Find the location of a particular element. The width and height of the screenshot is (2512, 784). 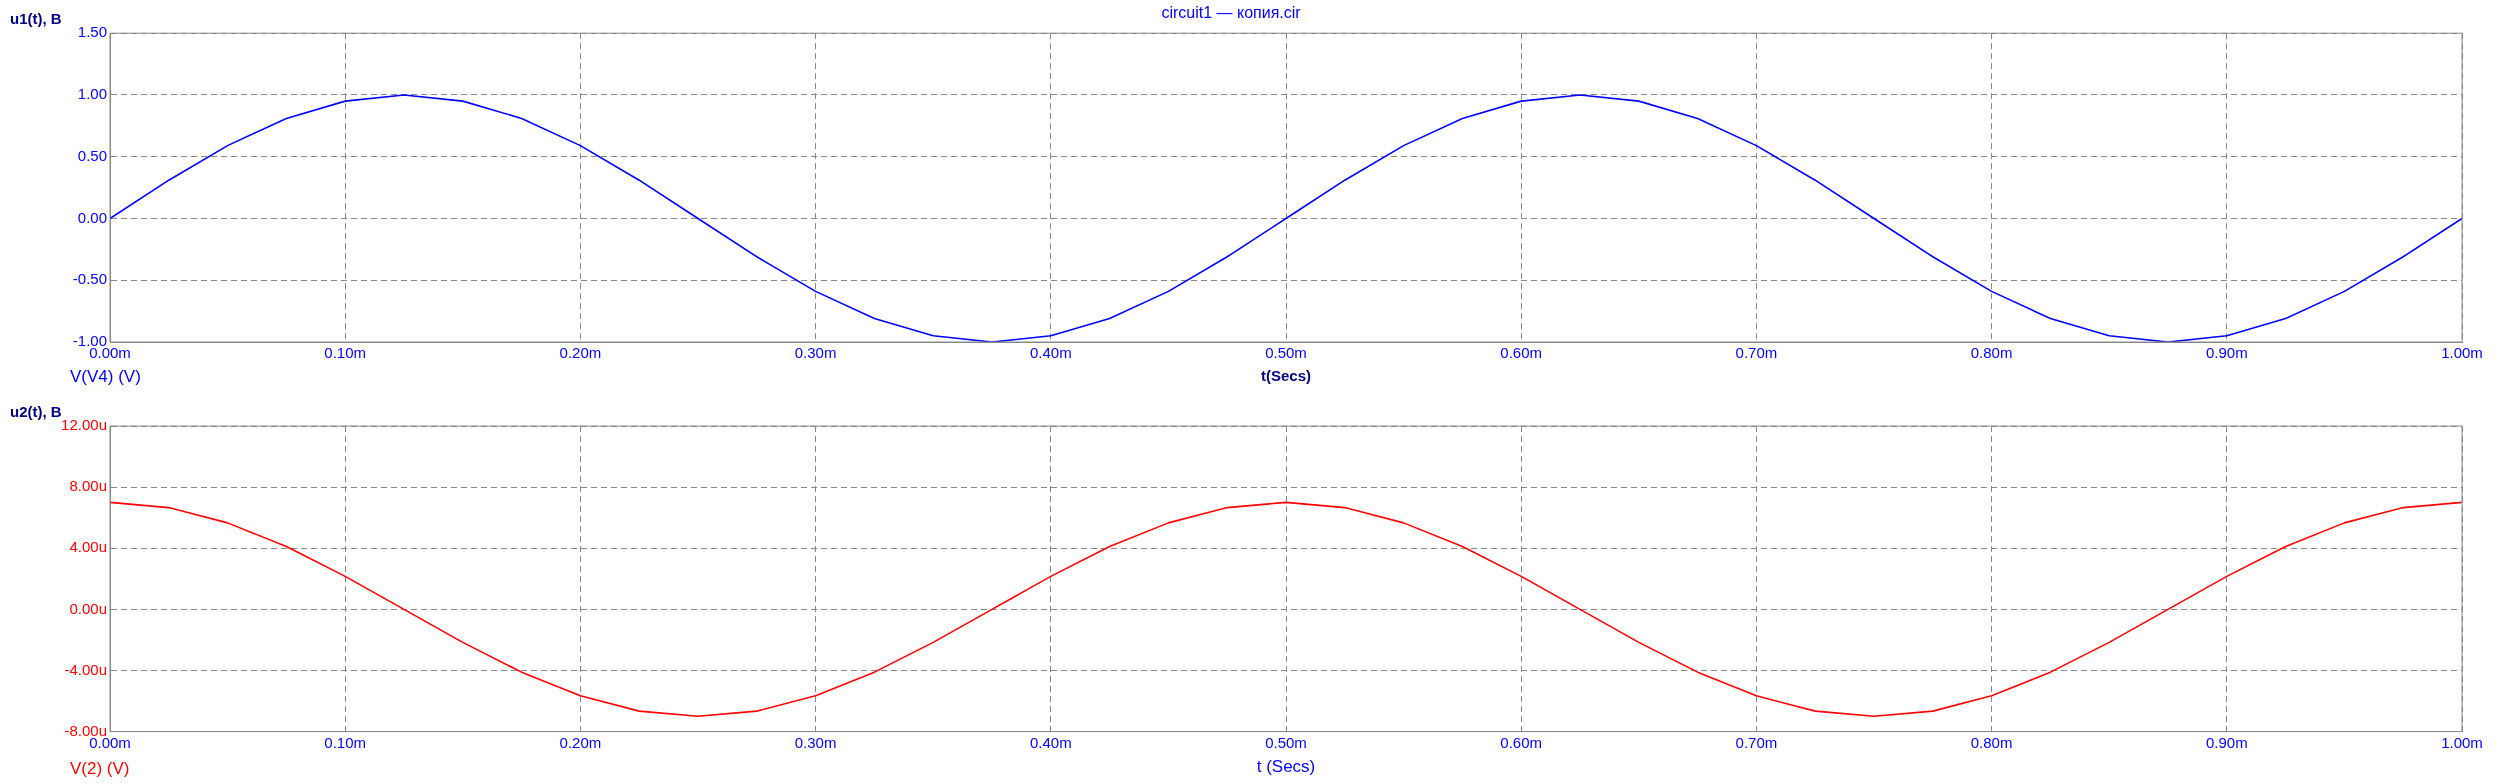

x-axis-title: t(Secs) is located at coordinates (1286, 376).